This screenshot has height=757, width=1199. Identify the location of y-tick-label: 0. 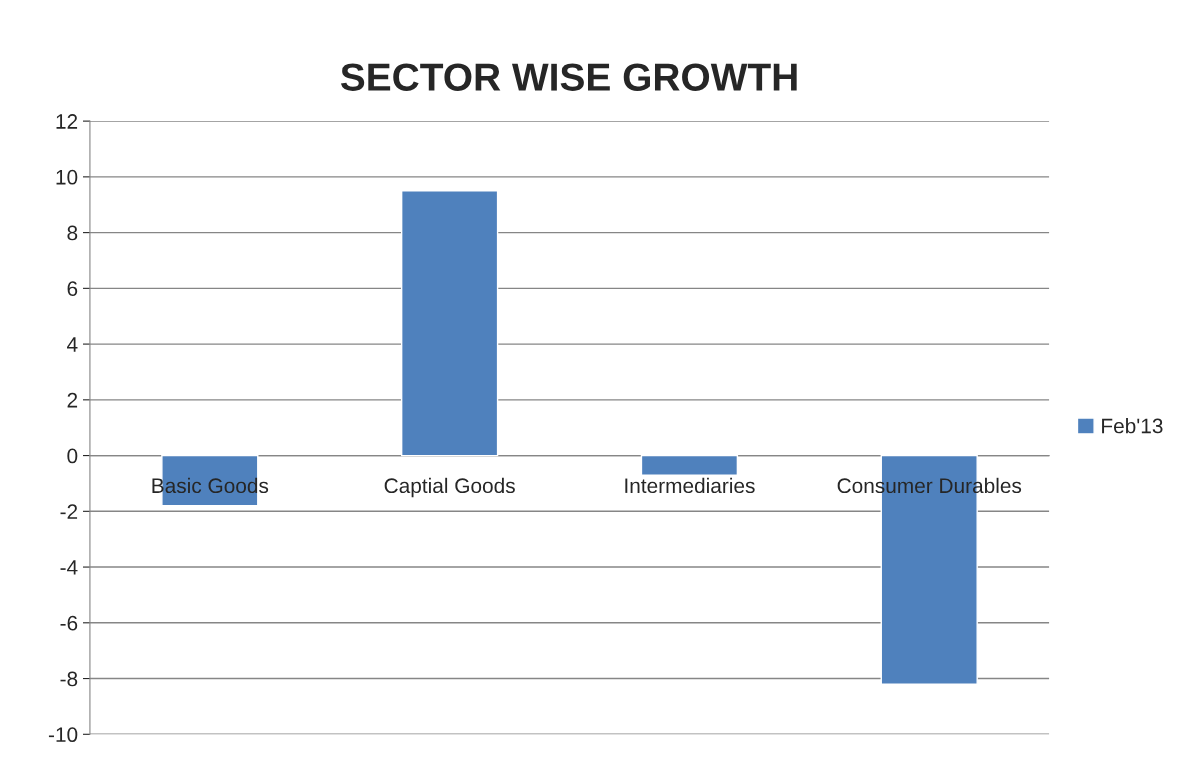
(72, 456).